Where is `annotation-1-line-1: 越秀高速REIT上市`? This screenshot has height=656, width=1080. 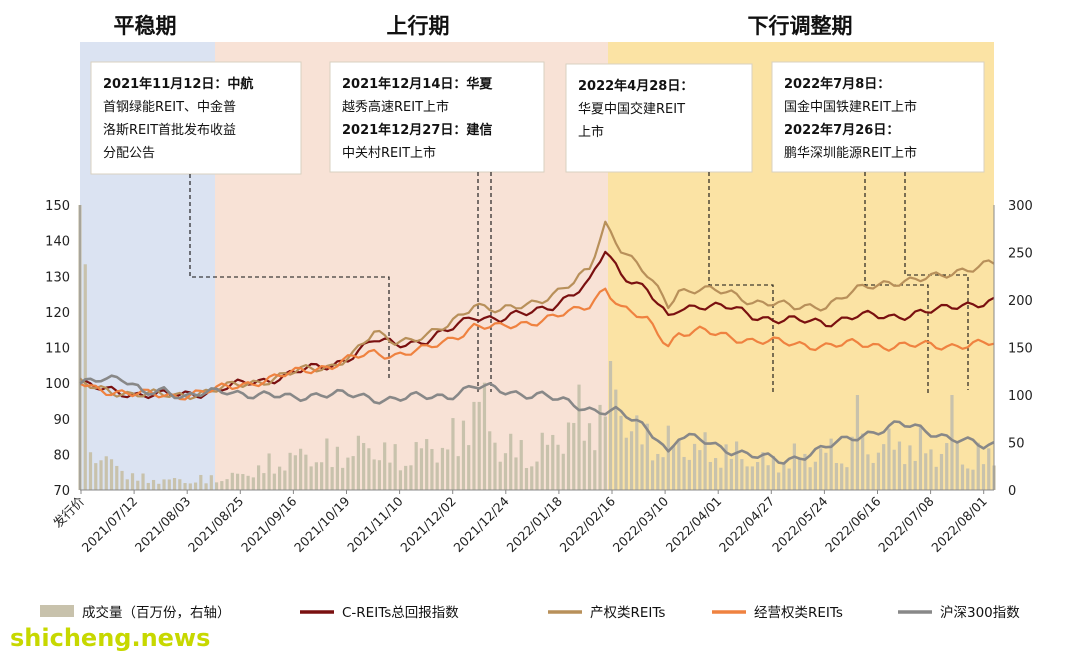
annotation-1-line-1: 越秀高速REIT上市 is located at coordinates (395, 107).